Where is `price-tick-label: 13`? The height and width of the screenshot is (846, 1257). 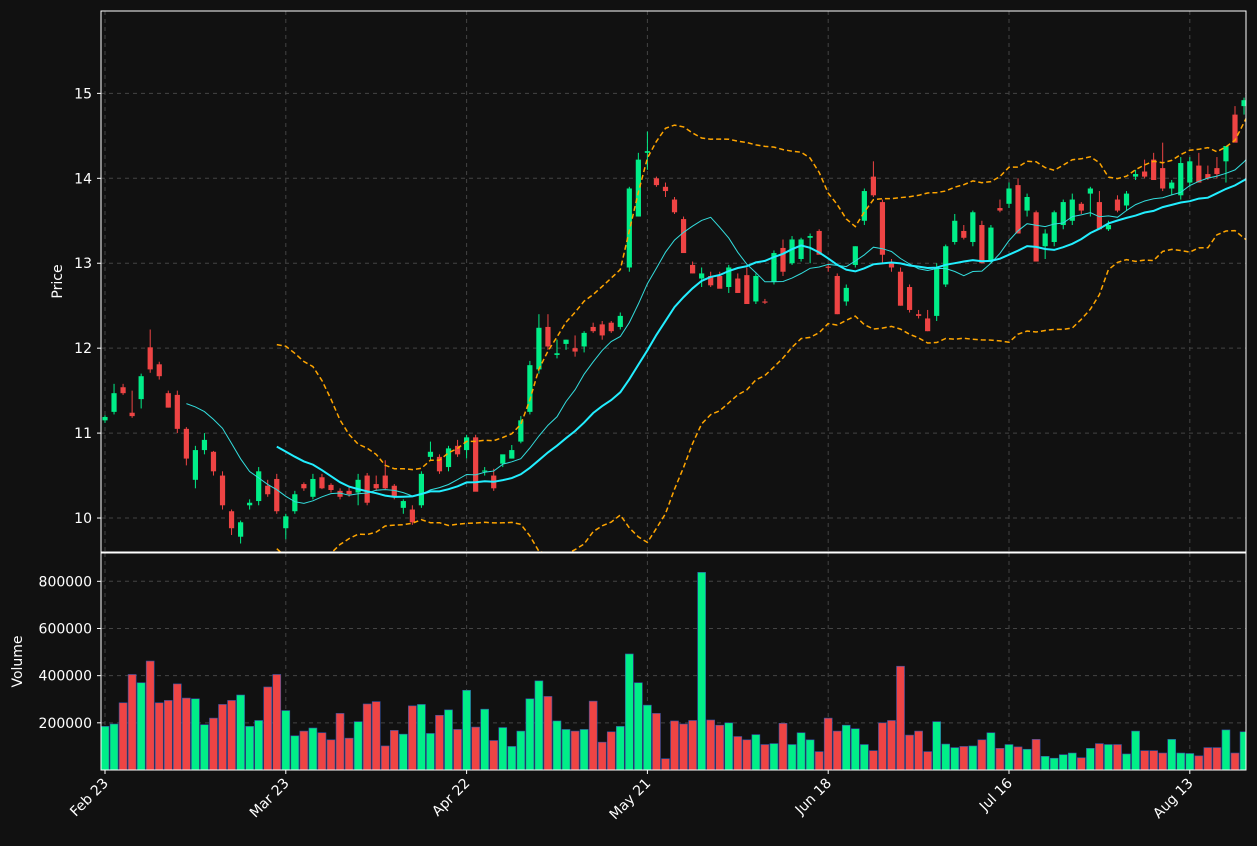 price-tick-label: 13 is located at coordinates (83, 264).